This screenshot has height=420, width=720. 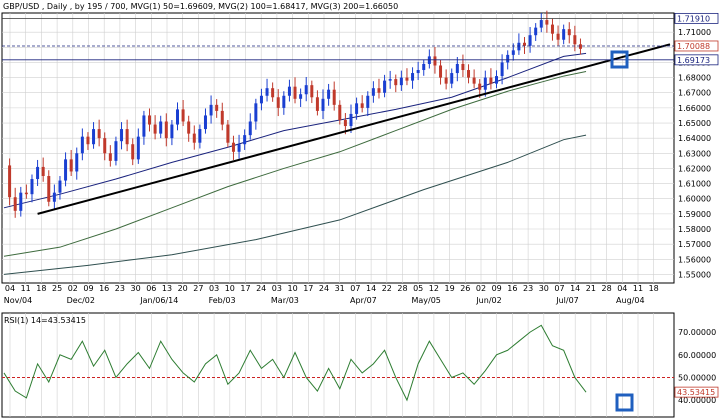 What do you see at coordinates (697, 400) in the screenshot?
I see `rsi-y-tick-label: 40.00000` at bounding box center [697, 400].